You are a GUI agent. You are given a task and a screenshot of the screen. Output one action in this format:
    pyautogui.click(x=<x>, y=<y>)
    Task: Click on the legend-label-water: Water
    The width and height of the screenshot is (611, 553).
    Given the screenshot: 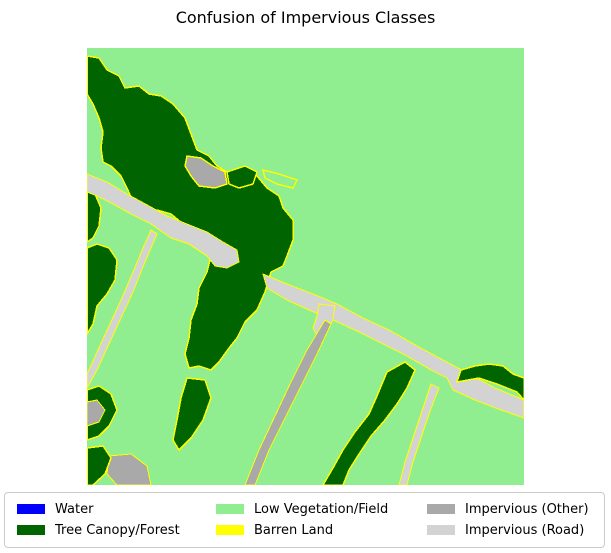 What is the action you would take?
    pyautogui.click(x=74, y=509)
    